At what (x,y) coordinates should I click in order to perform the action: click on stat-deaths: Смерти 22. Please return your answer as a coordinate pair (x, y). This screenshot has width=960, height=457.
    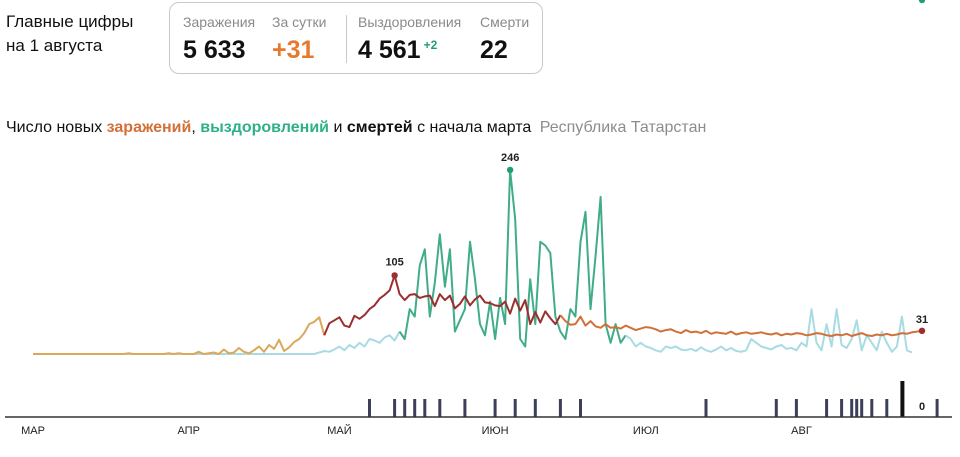
    Looking at the image, I should click on (504, 39).